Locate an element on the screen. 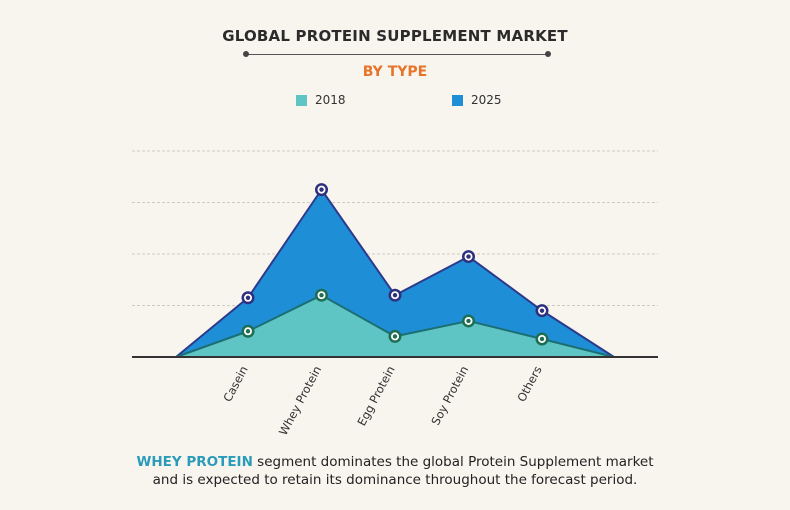  x-tick-label: Whey Protein is located at coordinates (300, 400).